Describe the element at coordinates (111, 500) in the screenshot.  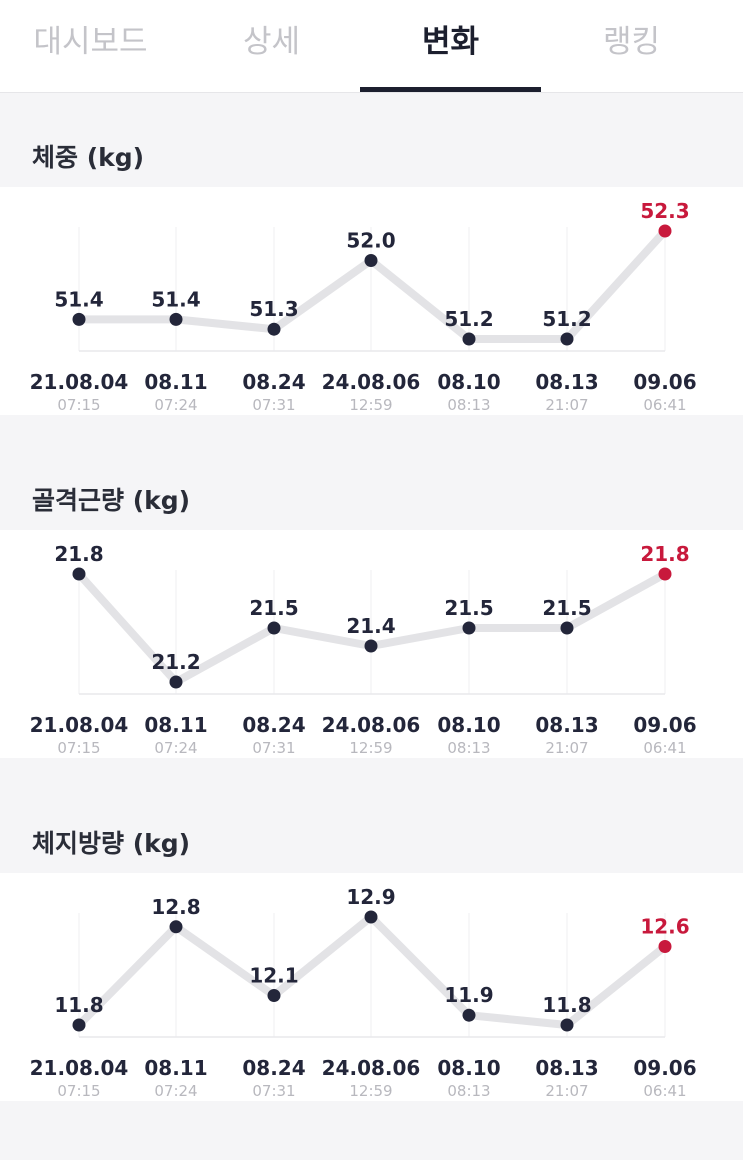
I see `muscle-section-title: 골격근량 (kg)` at that location.